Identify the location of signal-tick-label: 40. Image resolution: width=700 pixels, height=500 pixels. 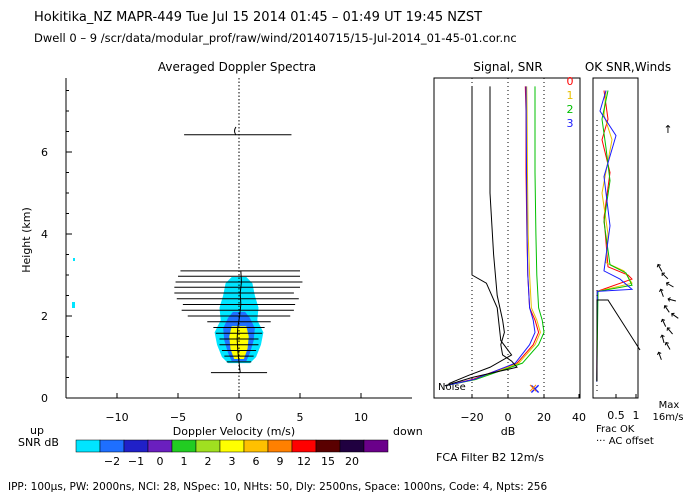
(579, 417).